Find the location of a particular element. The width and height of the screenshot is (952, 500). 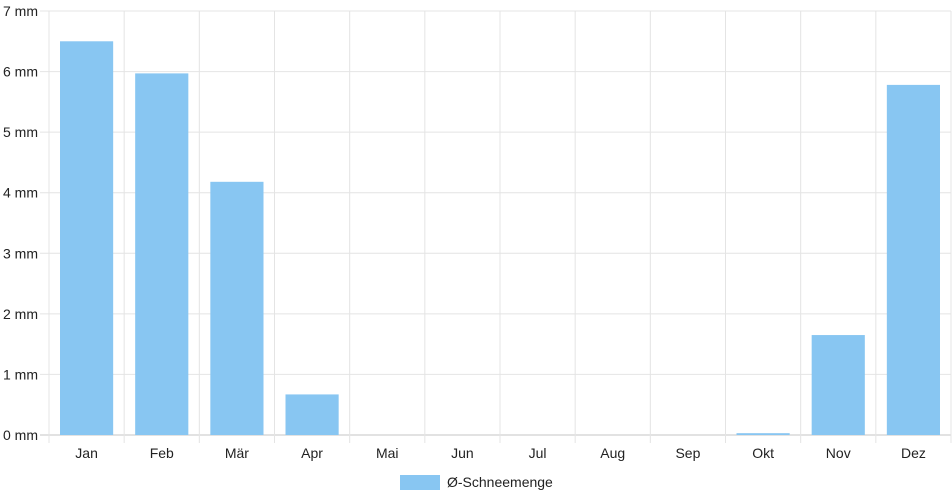

x-tick-label: Jul is located at coordinates (538, 453).